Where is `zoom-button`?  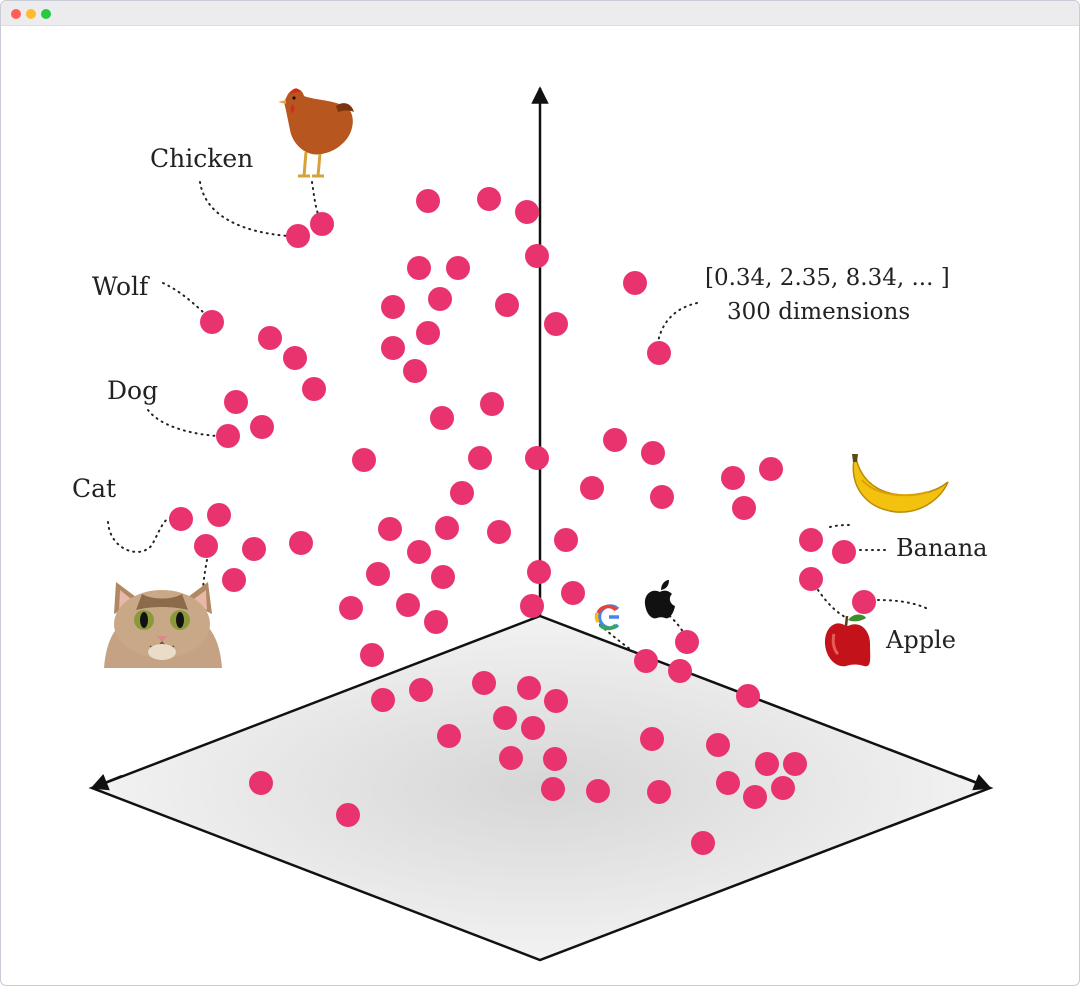
zoom-button is located at coordinates (46, 14).